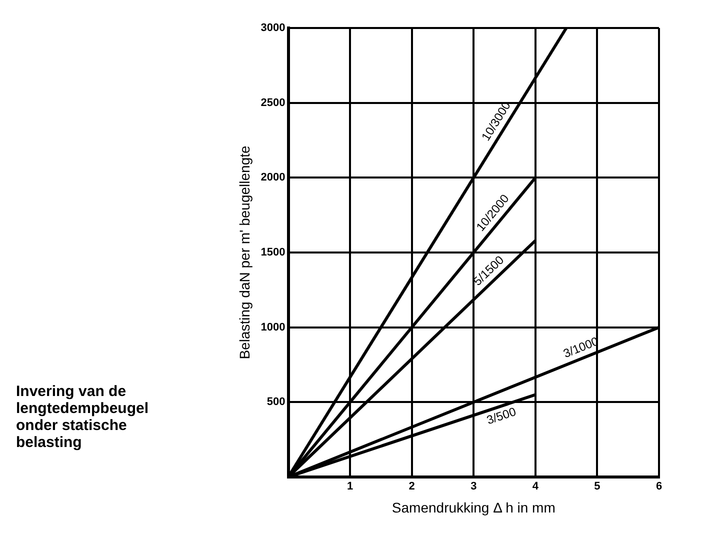 The width and height of the screenshot is (711, 533). What do you see at coordinates (411, 486) in the screenshot?
I see `x-tick-label: 2` at bounding box center [411, 486].